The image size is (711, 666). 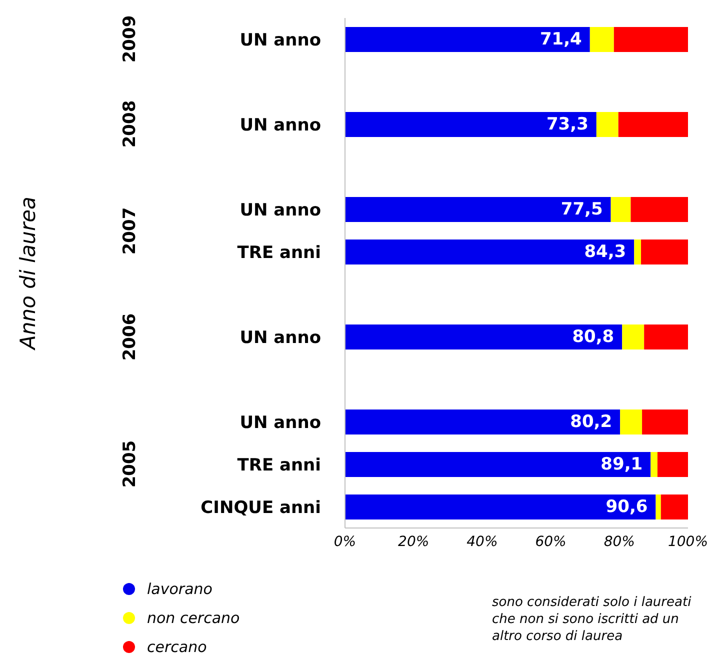 I want to click on x-tick-label: 80%, so click(x=619, y=542).